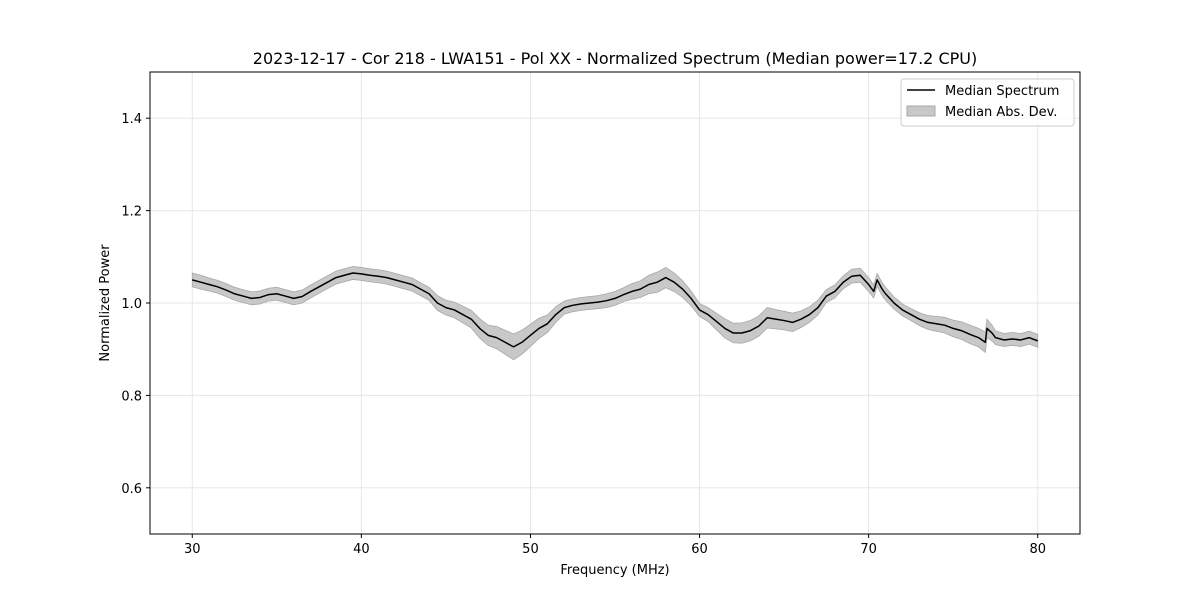 The width and height of the screenshot is (1200, 600). What do you see at coordinates (131, 396) in the screenshot?
I see `y-tick-label: 0.8` at bounding box center [131, 396].